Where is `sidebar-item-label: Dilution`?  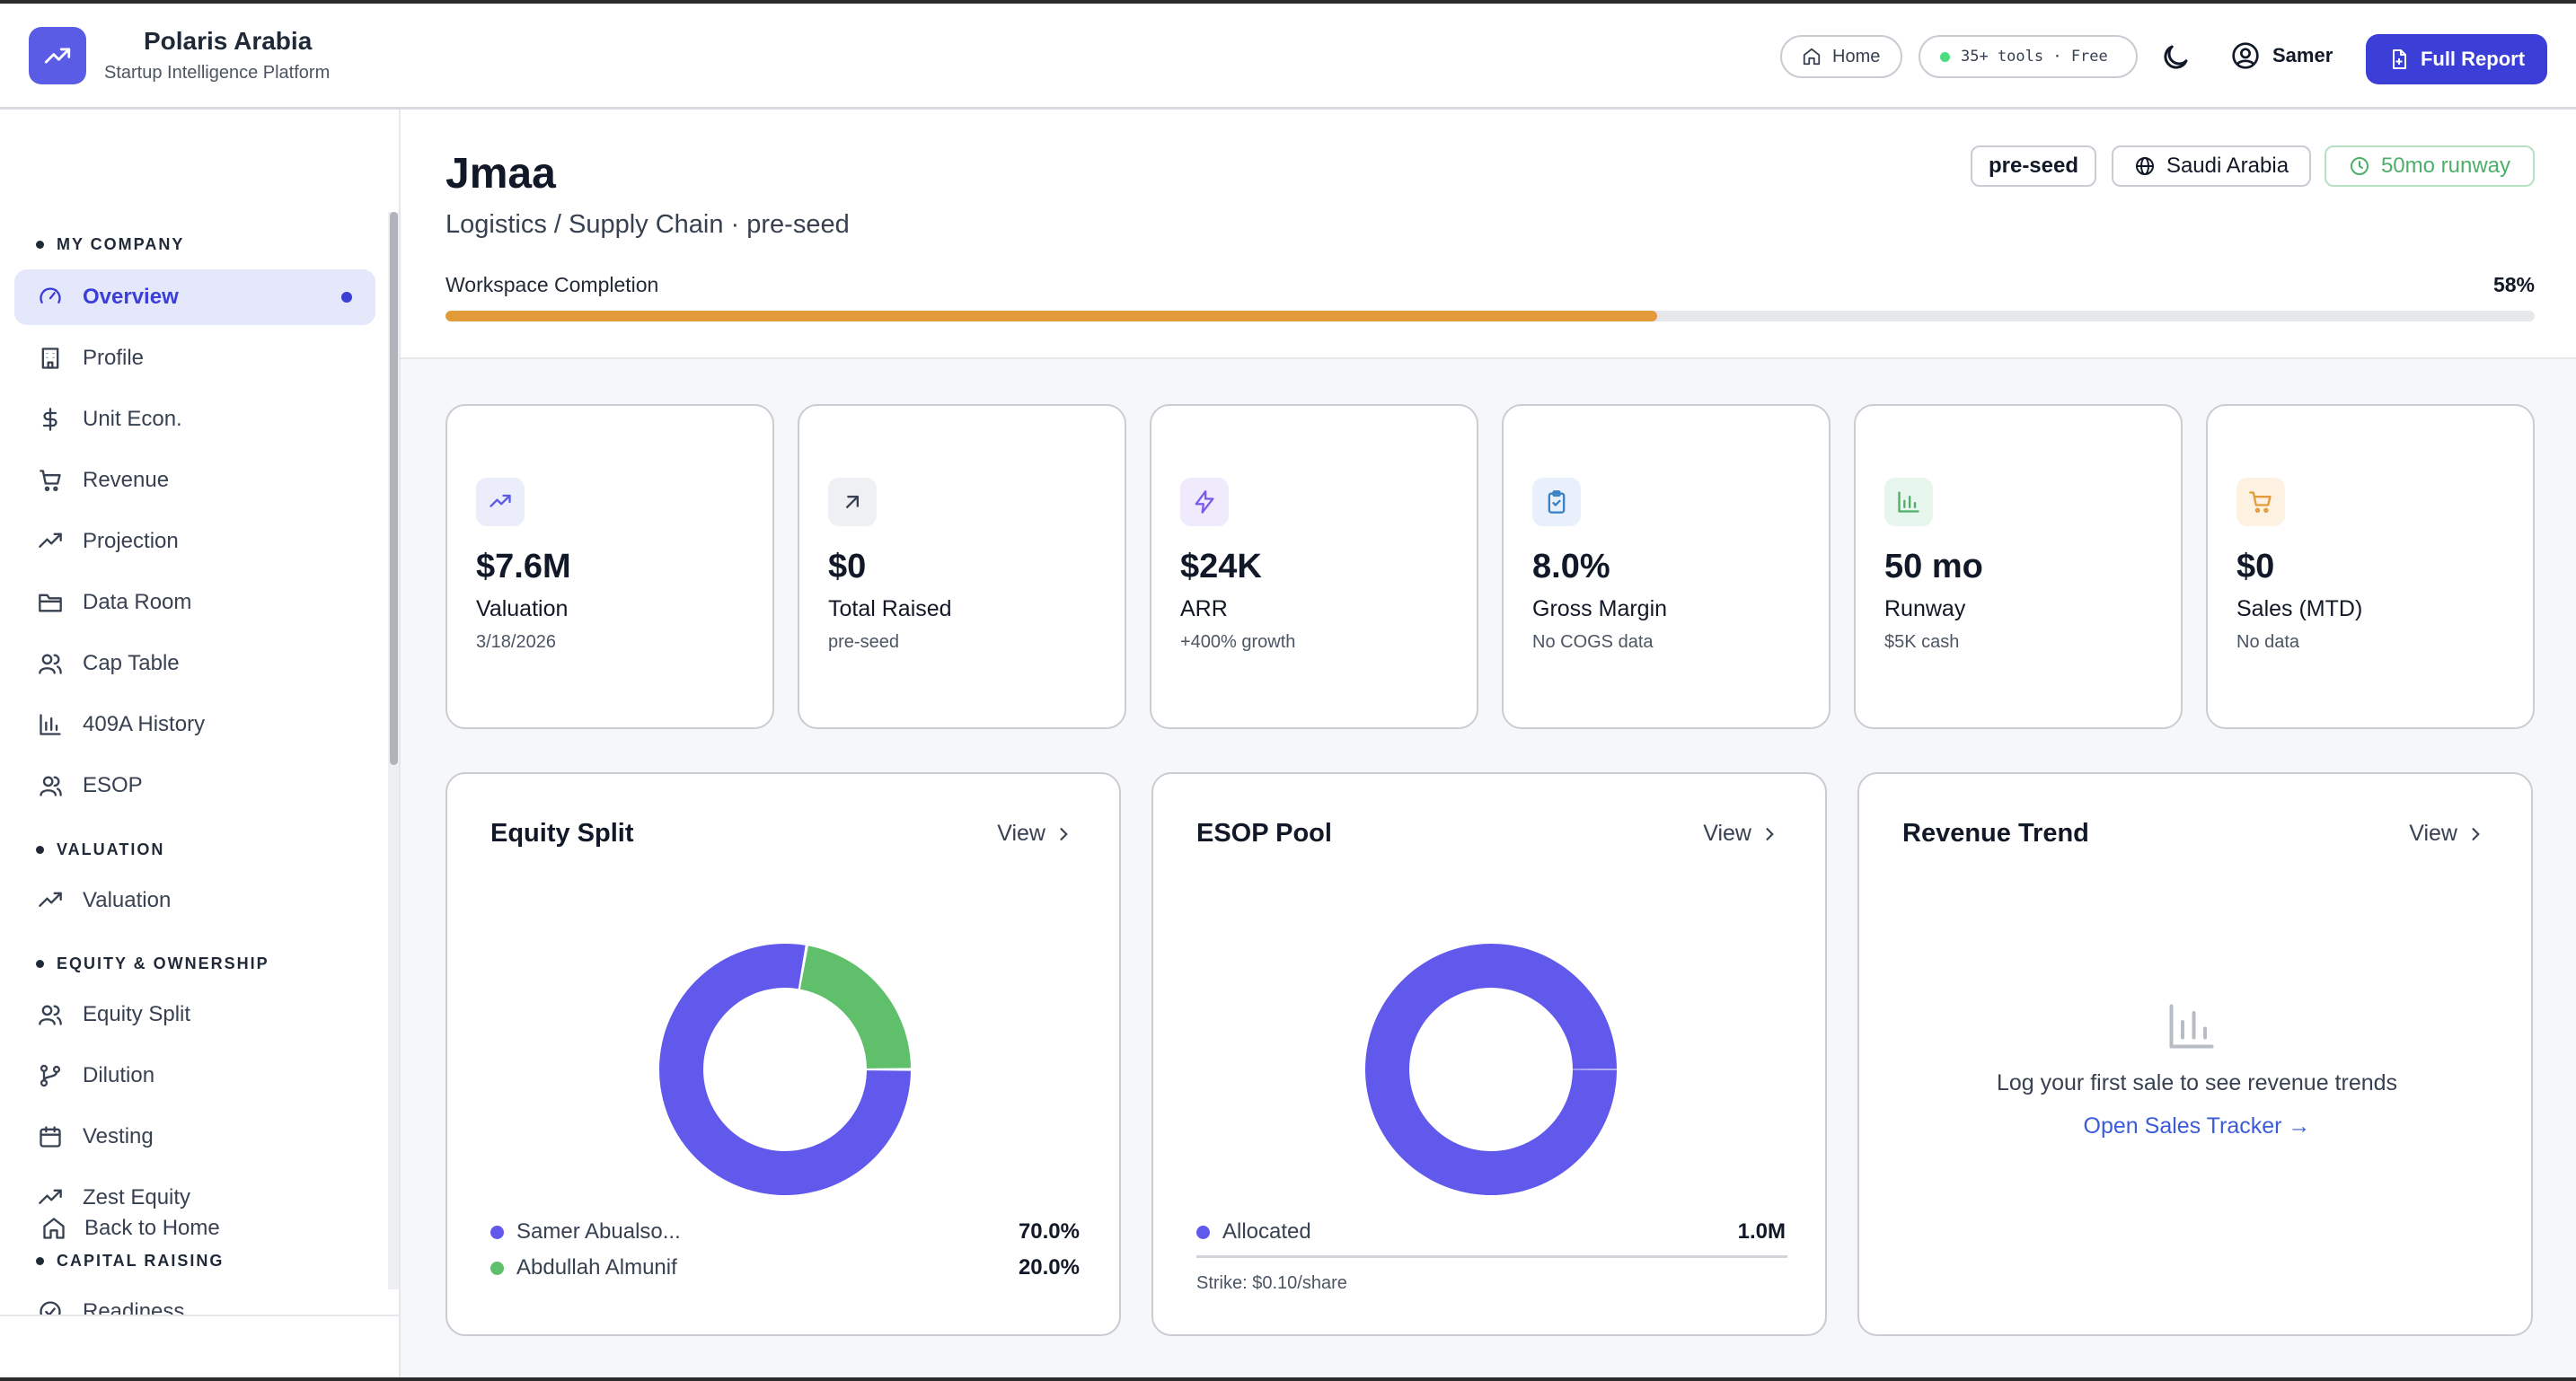 sidebar-item-label: Dilution is located at coordinates (119, 1075).